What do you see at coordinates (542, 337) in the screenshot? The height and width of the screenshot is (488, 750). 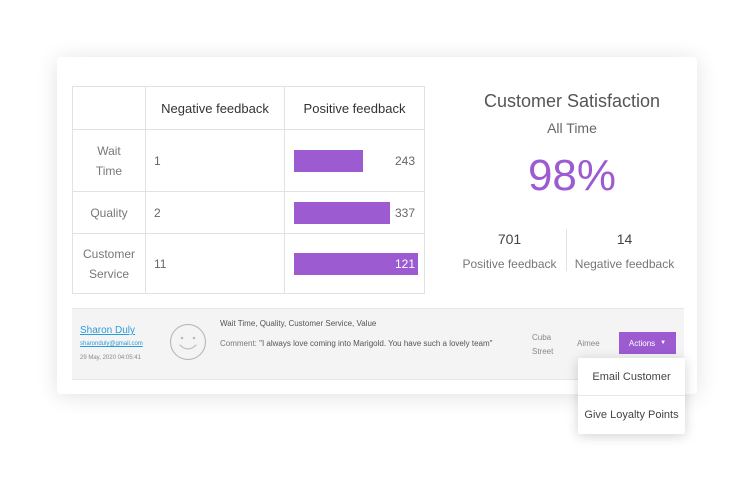 I see `location-line: Cuba` at bounding box center [542, 337].